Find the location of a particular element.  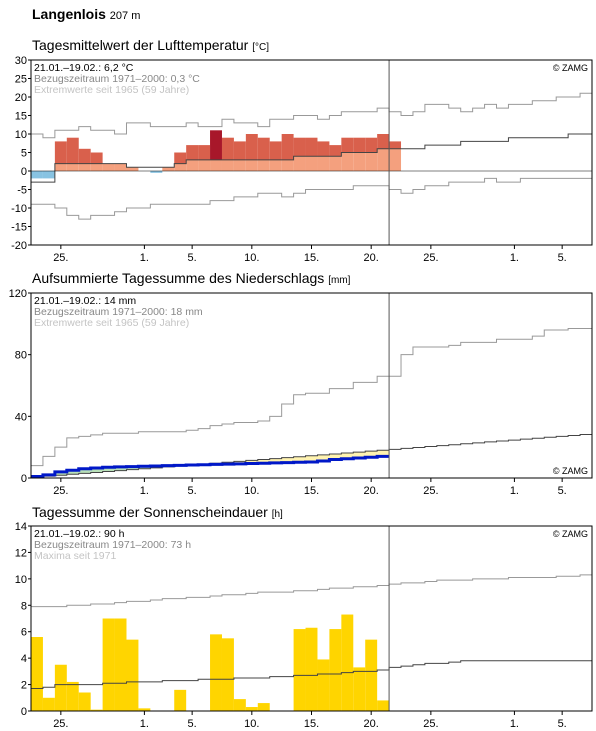

sun-chart-title: Tagessumme der Sonnenscheindauer [h] is located at coordinates (157, 512).